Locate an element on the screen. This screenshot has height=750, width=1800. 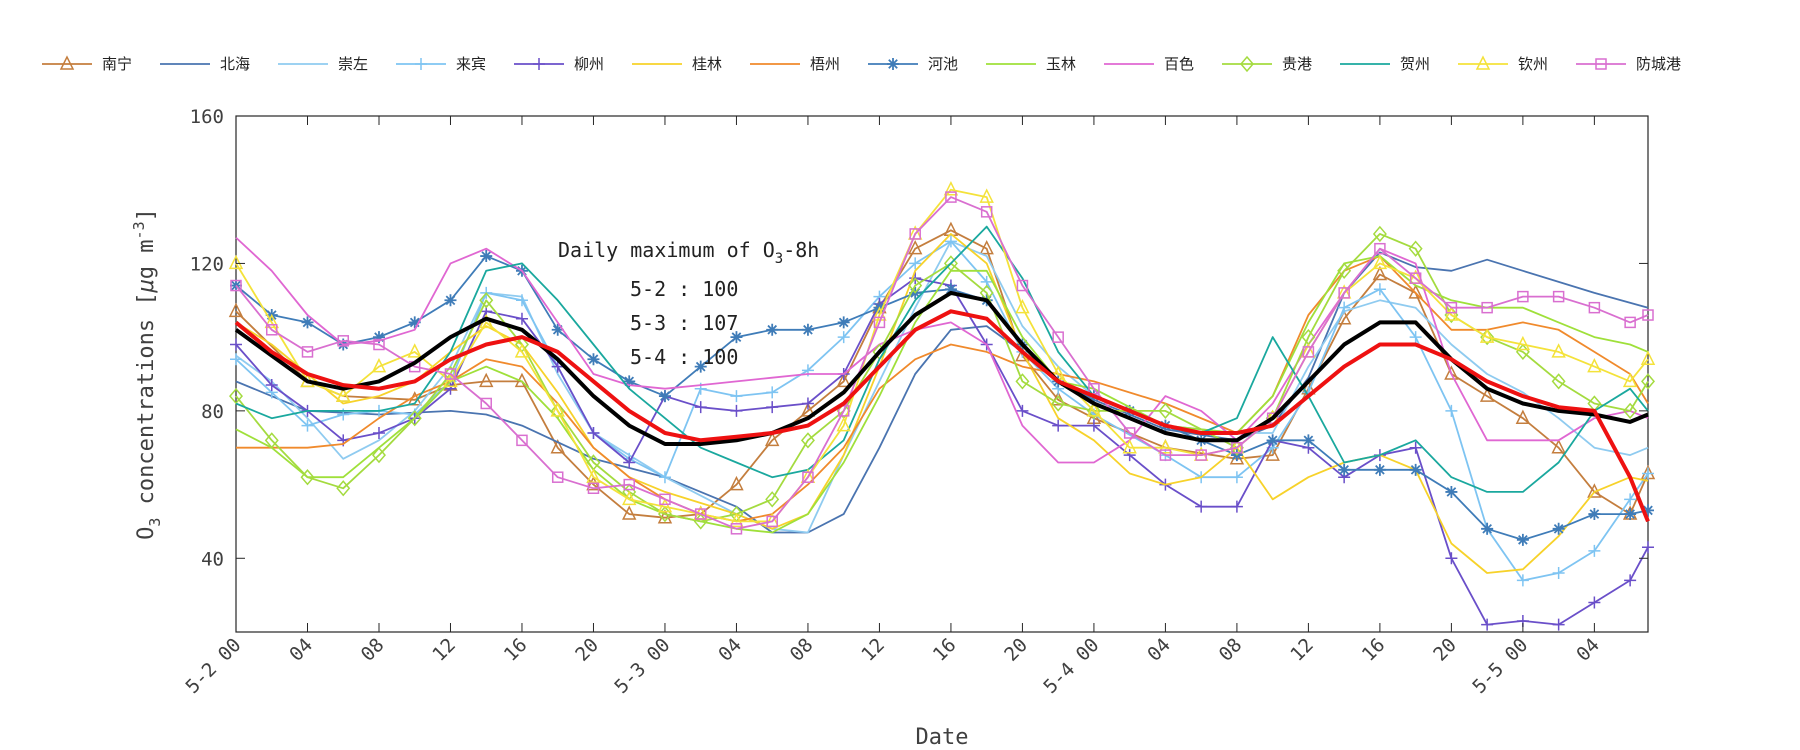
legend-item: 防城港 is located at coordinates (1628, 64).